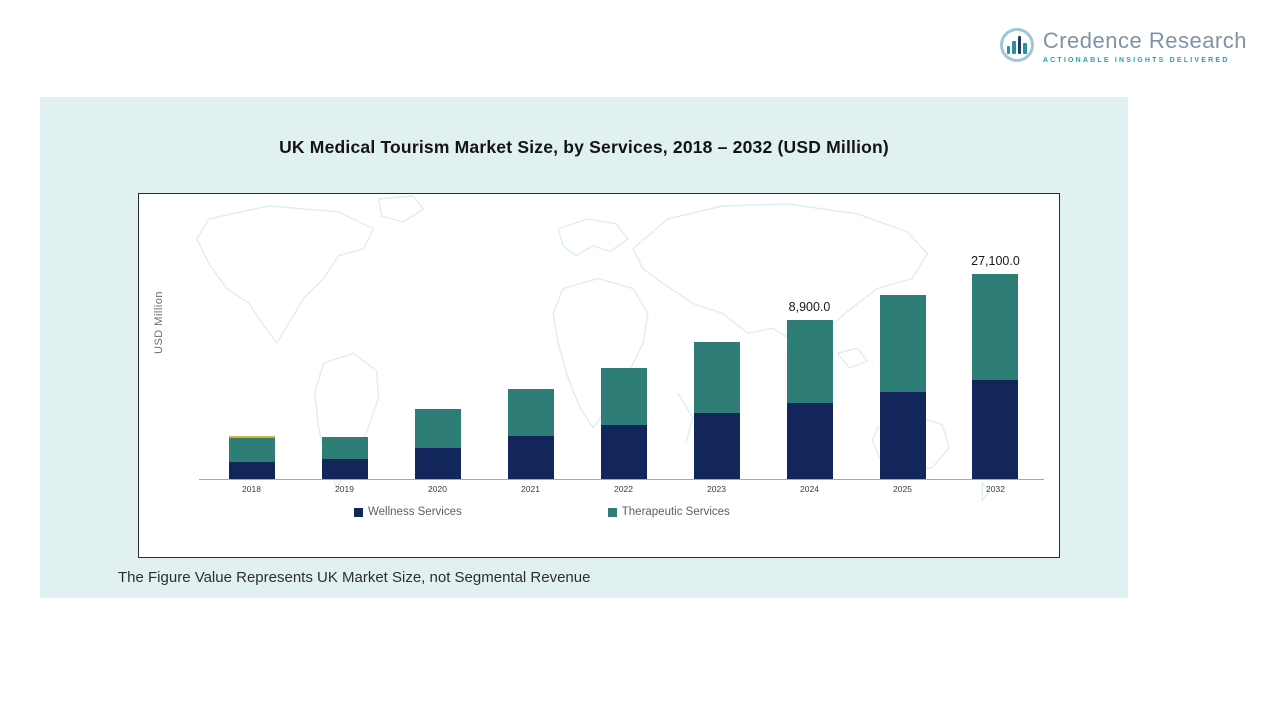  I want to click on x-axis-tick-label: 2020, so click(437, 489).